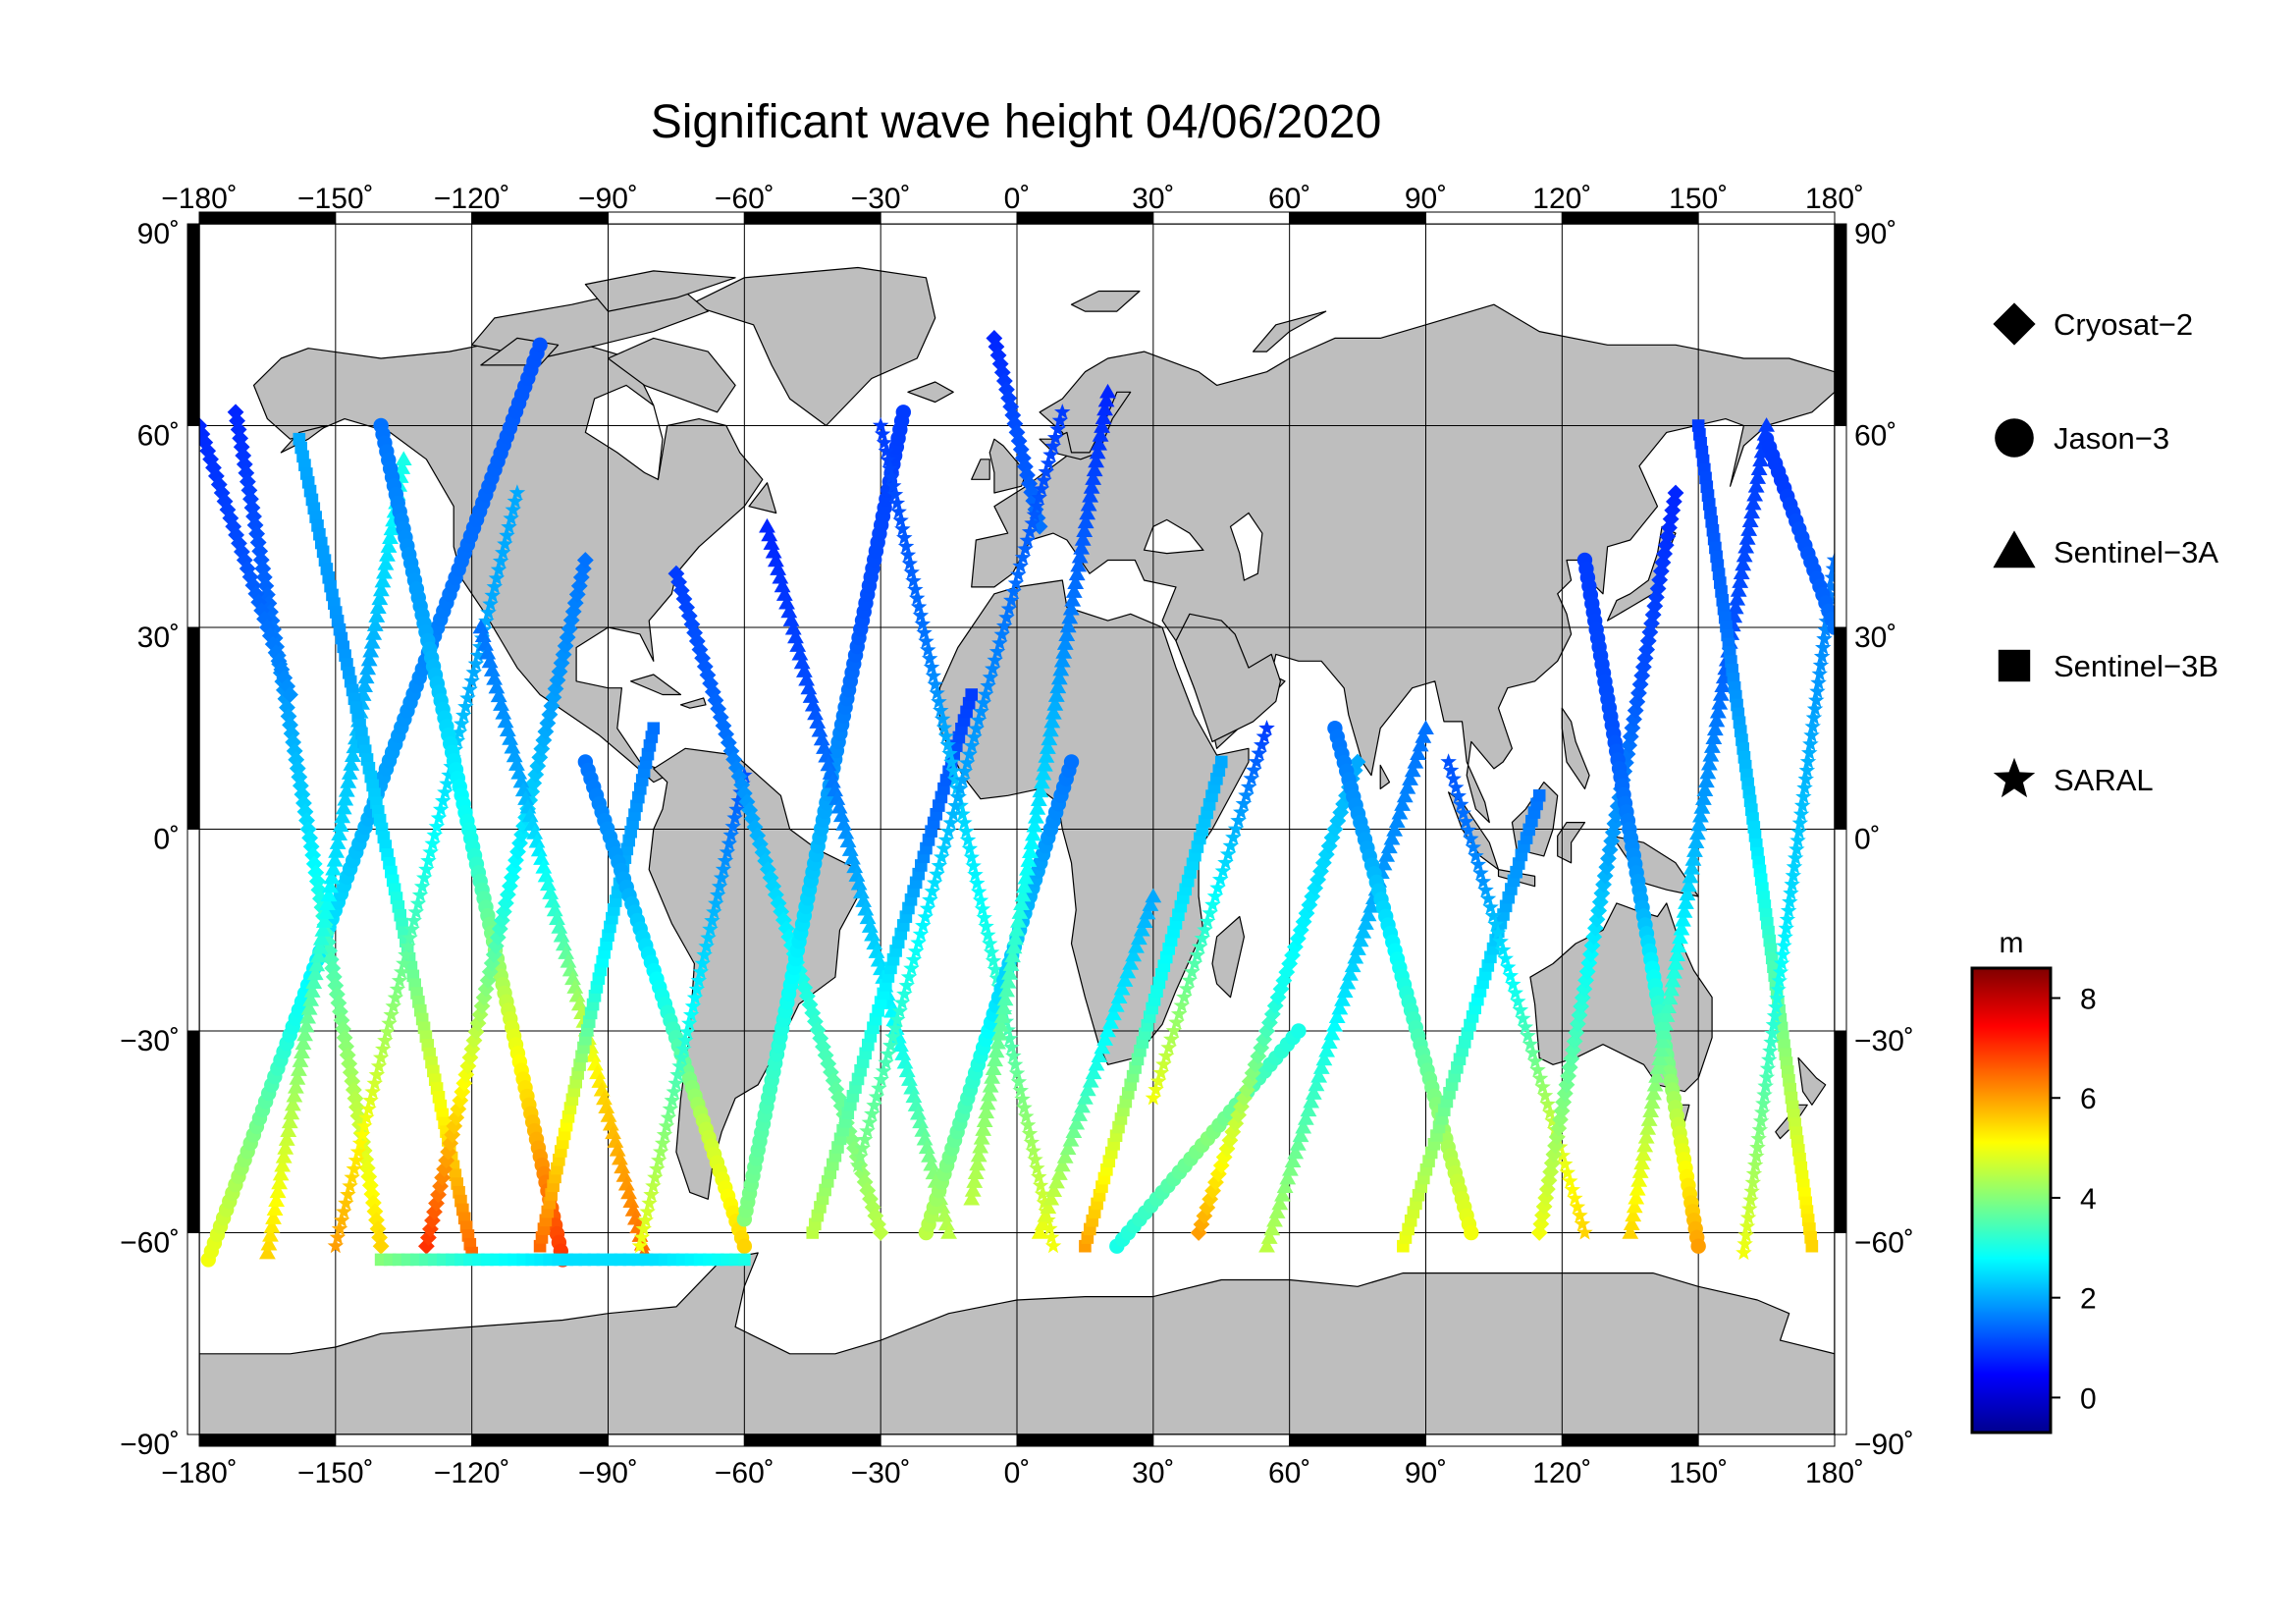 The height and width of the screenshot is (1623, 2296). What do you see at coordinates (199, 1473) in the screenshot?
I see `x-tick-label-bottom: −180˚` at bounding box center [199, 1473].